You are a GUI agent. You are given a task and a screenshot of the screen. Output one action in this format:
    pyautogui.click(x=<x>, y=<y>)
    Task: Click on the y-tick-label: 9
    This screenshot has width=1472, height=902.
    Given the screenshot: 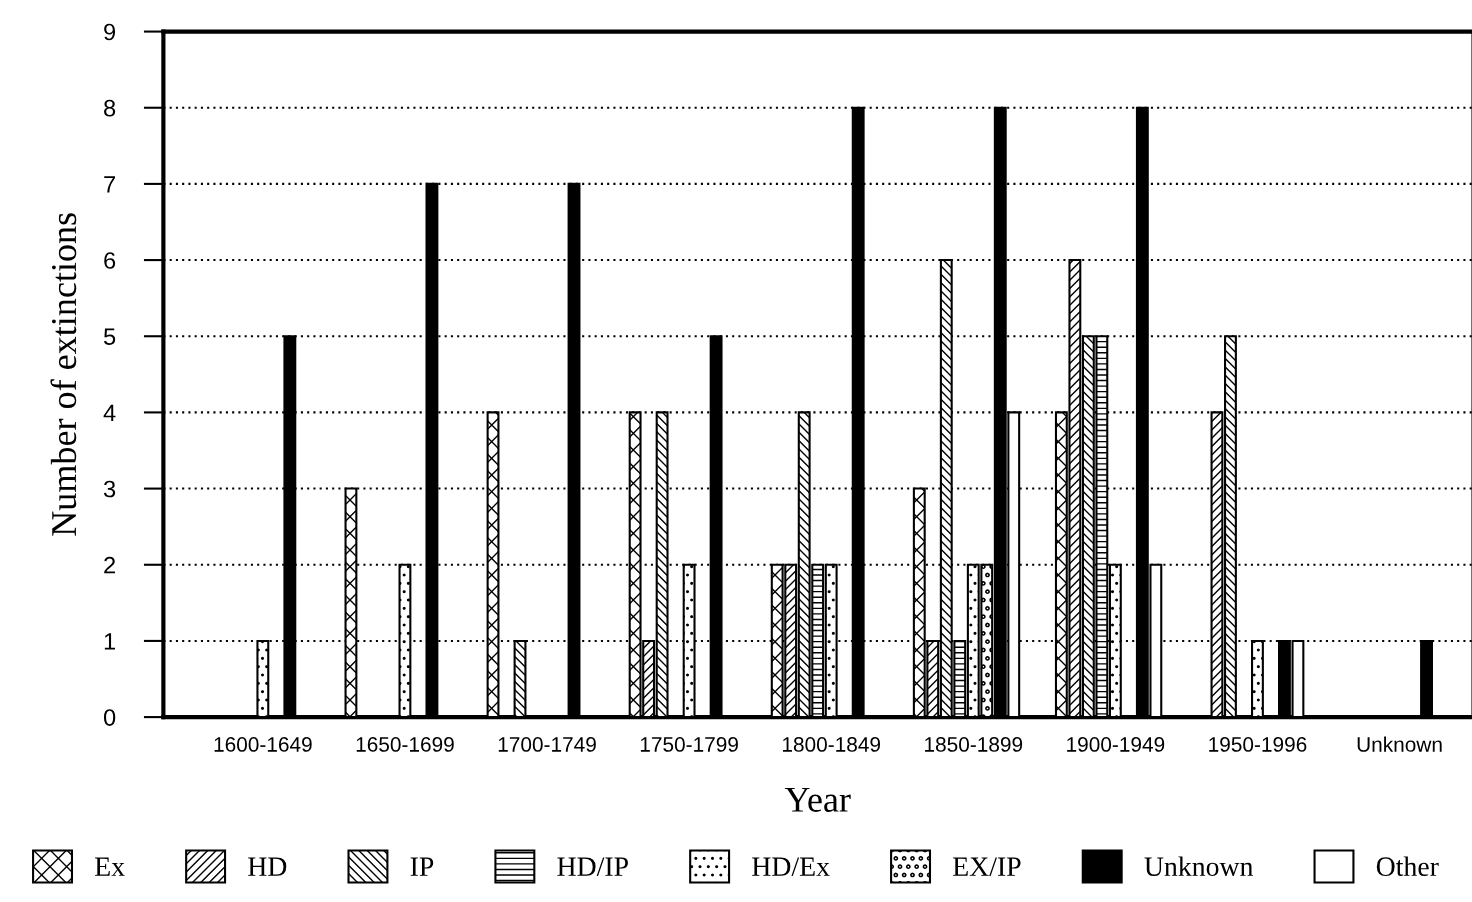 What is the action you would take?
    pyautogui.click(x=110, y=32)
    